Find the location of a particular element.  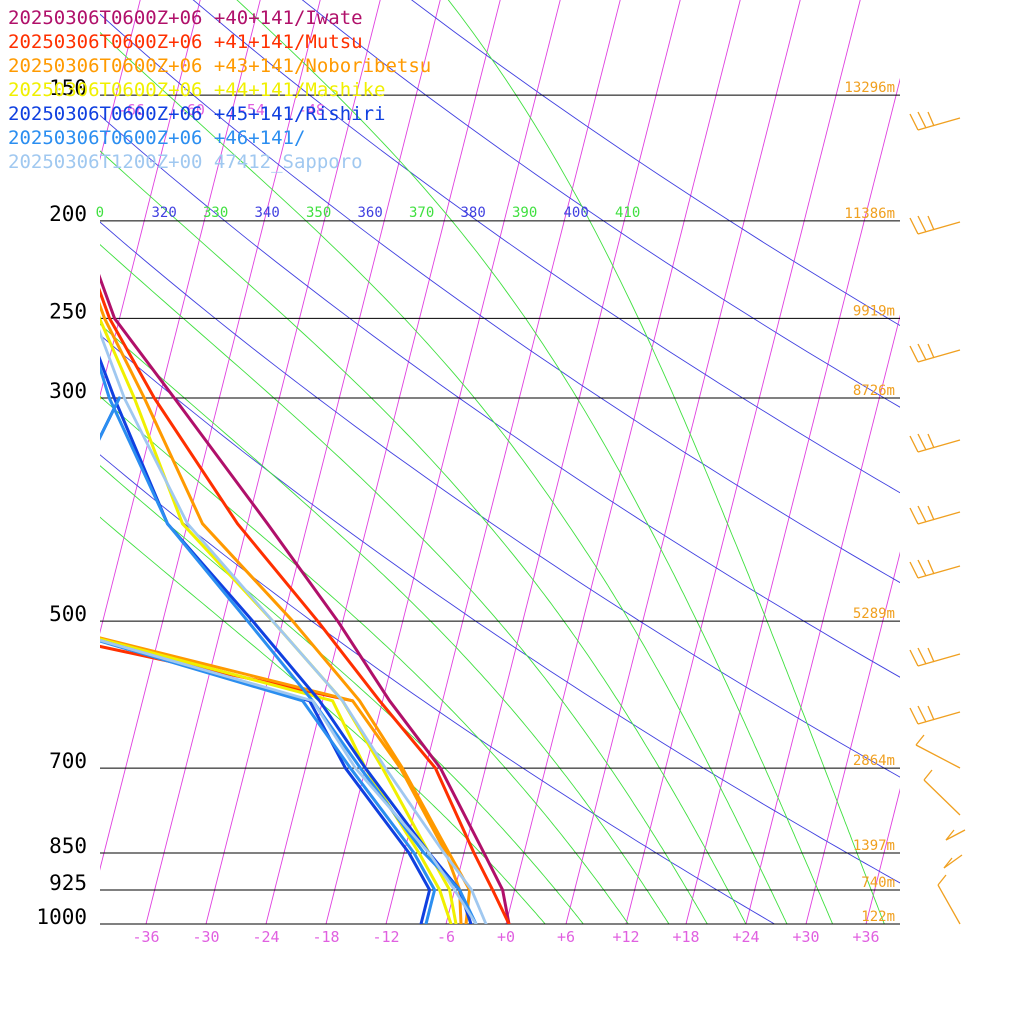

wind-barbs is located at coordinates (937, 518).